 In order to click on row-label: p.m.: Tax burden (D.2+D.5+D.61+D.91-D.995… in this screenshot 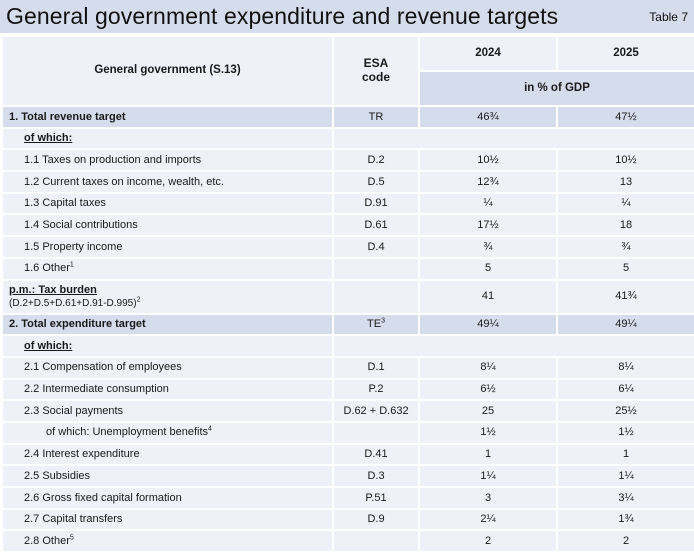, I will do `click(167, 296)`.